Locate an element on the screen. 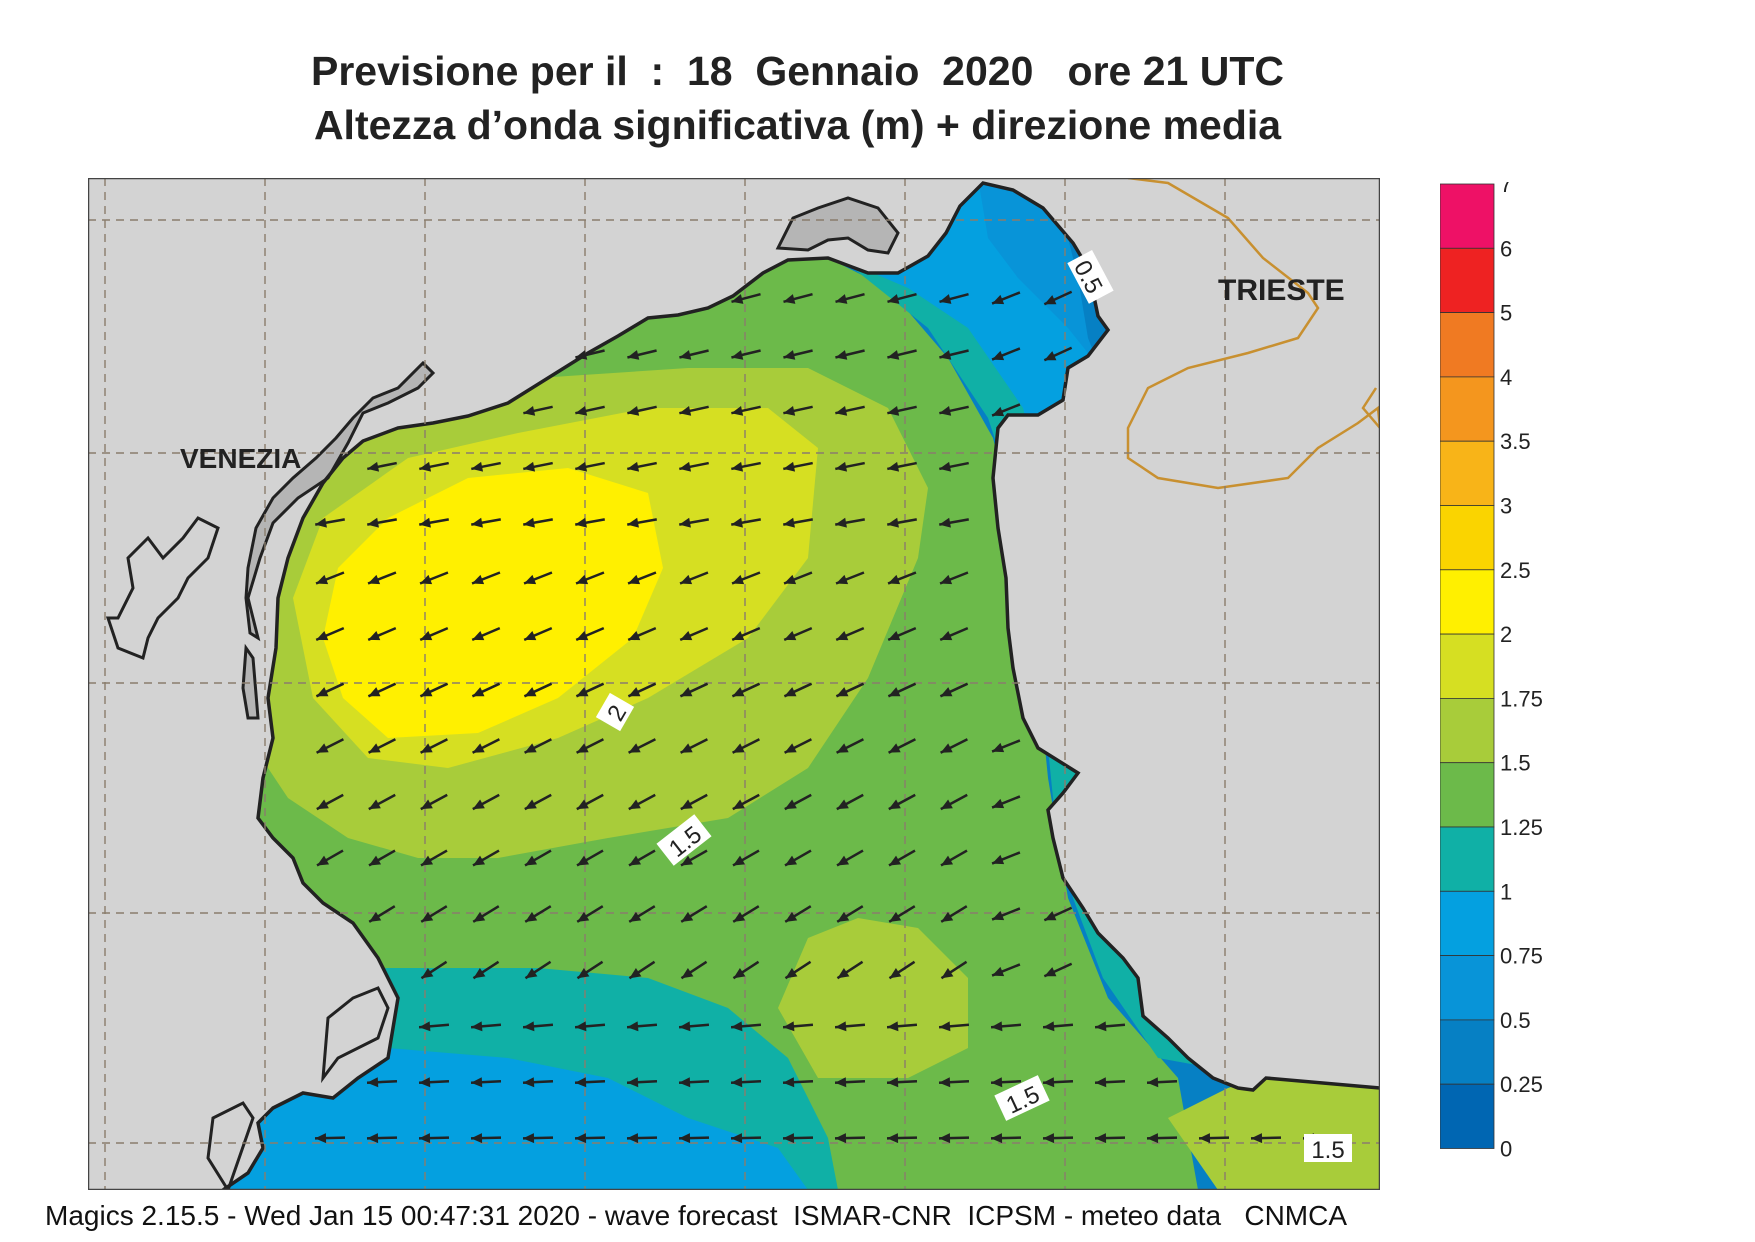  legend-level-label: 3.5 is located at coordinates (1515, 441).